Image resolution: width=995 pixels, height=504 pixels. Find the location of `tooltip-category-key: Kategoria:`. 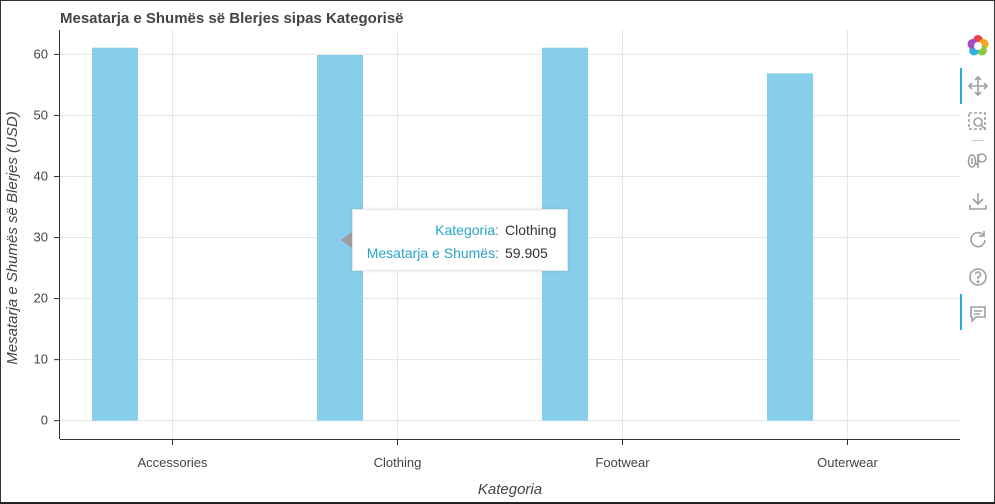

tooltip-category-key: Kategoria: is located at coordinates (467, 230).